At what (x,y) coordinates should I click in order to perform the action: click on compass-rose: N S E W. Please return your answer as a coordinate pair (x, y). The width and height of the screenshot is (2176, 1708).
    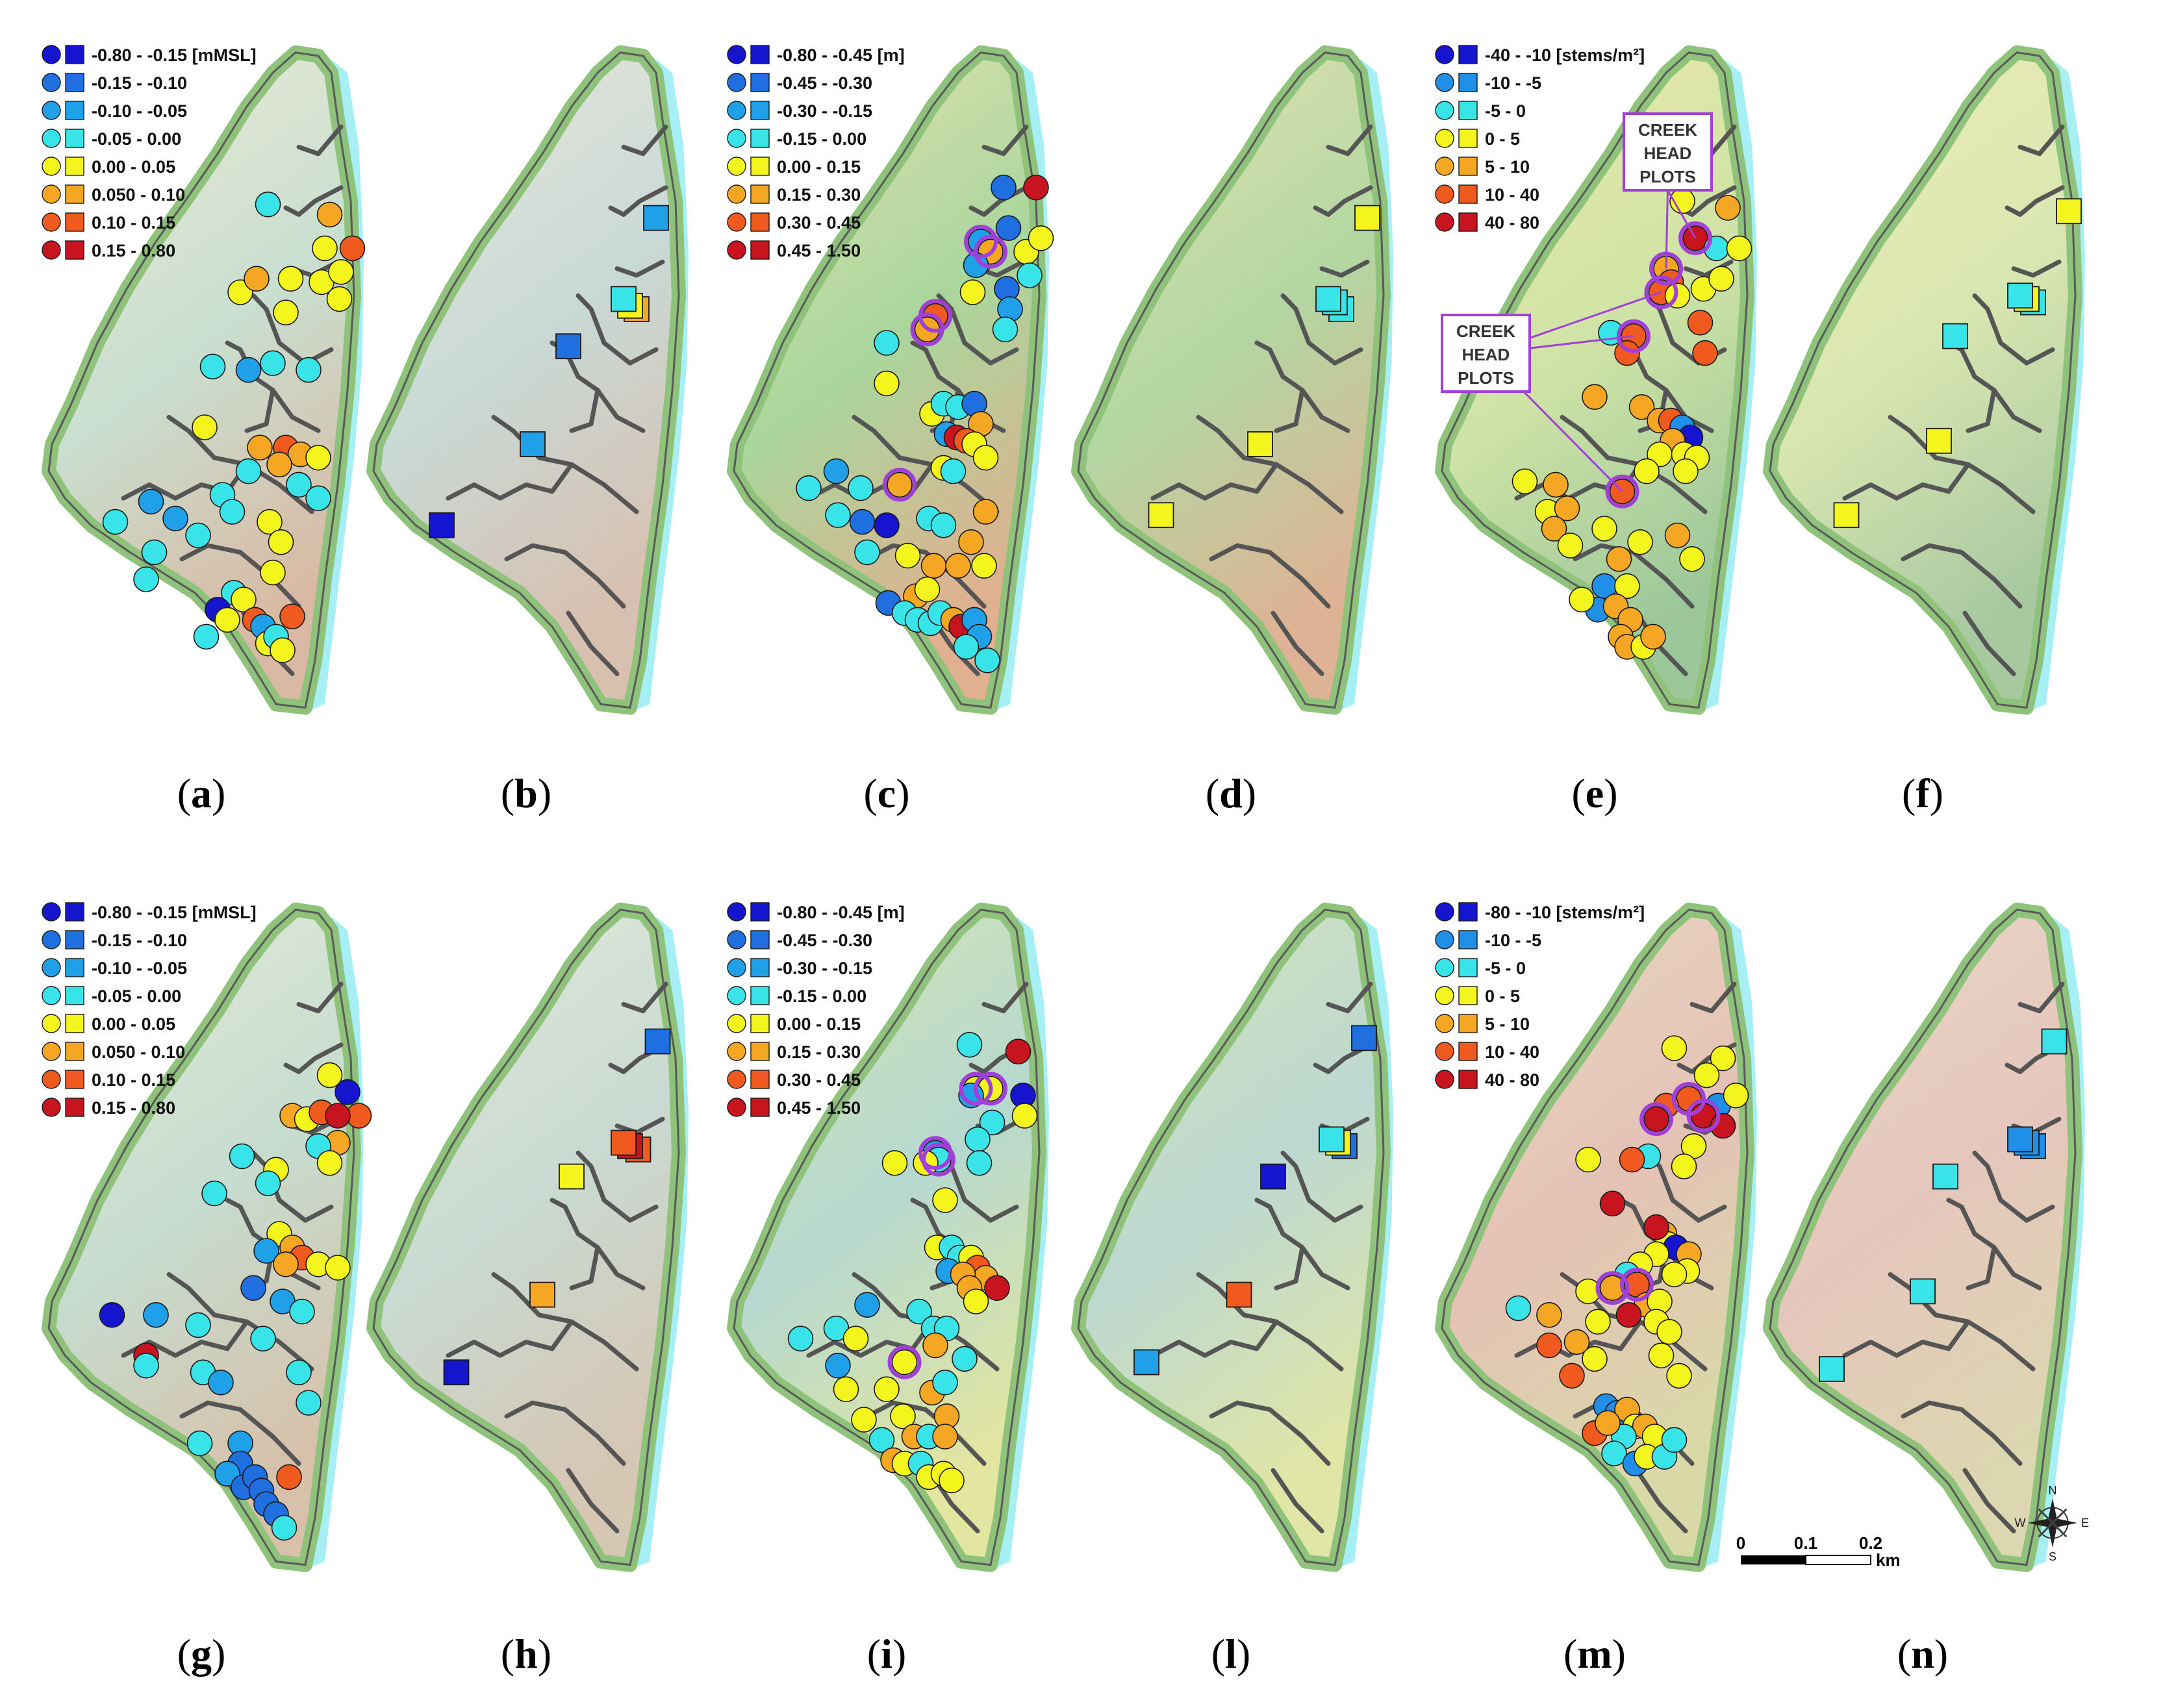
    Looking at the image, I should click on (2052, 1523).